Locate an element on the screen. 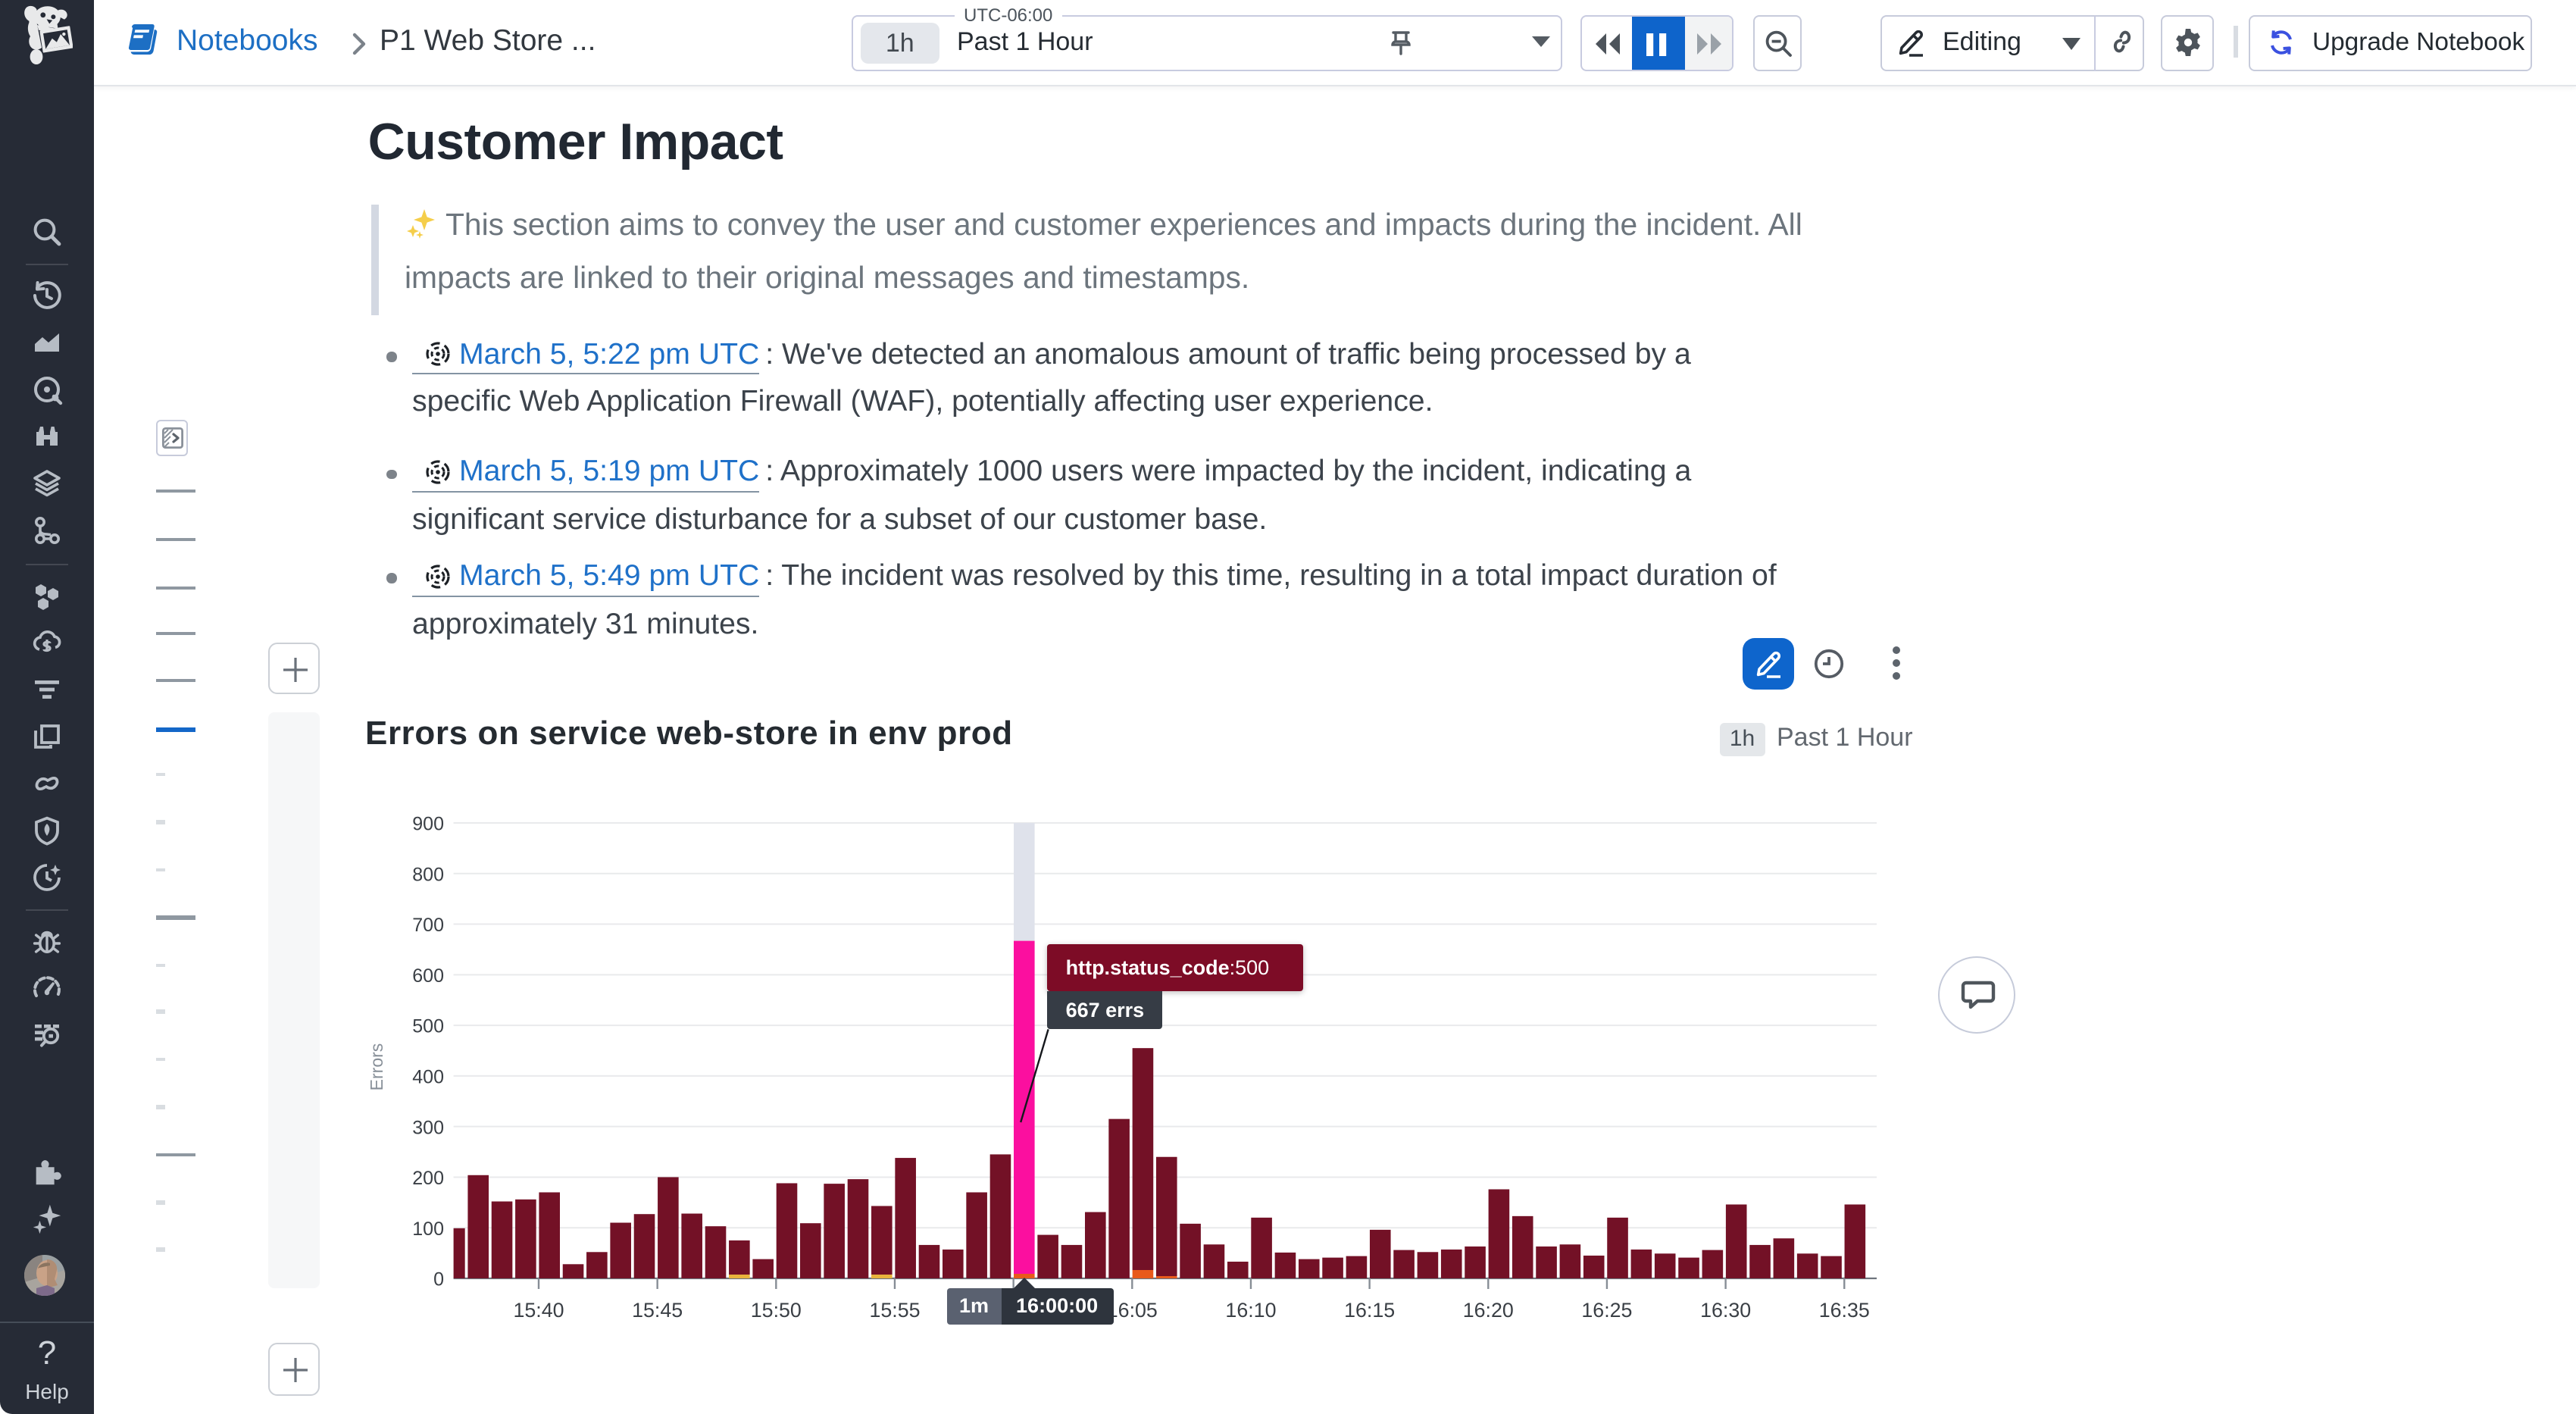 The image size is (2576, 1414). svg-text: 800 is located at coordinates (428, 874).